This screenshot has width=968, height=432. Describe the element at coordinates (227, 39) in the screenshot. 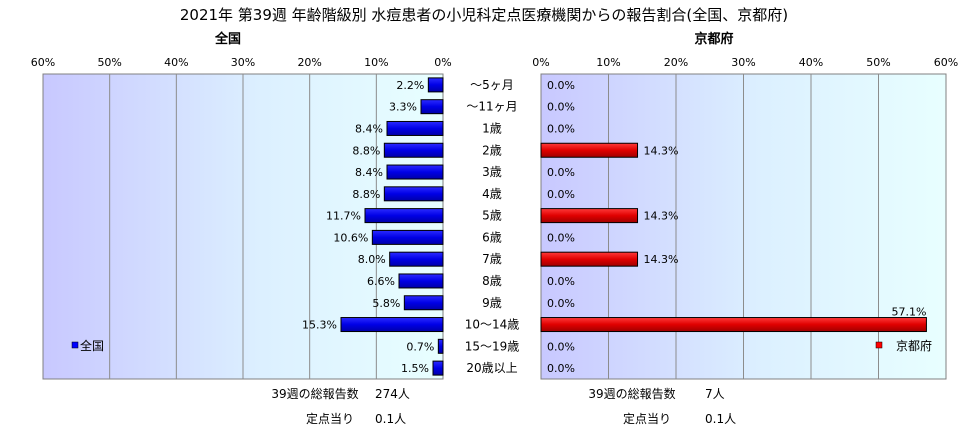

I see `panel-title: 全国` at that location.